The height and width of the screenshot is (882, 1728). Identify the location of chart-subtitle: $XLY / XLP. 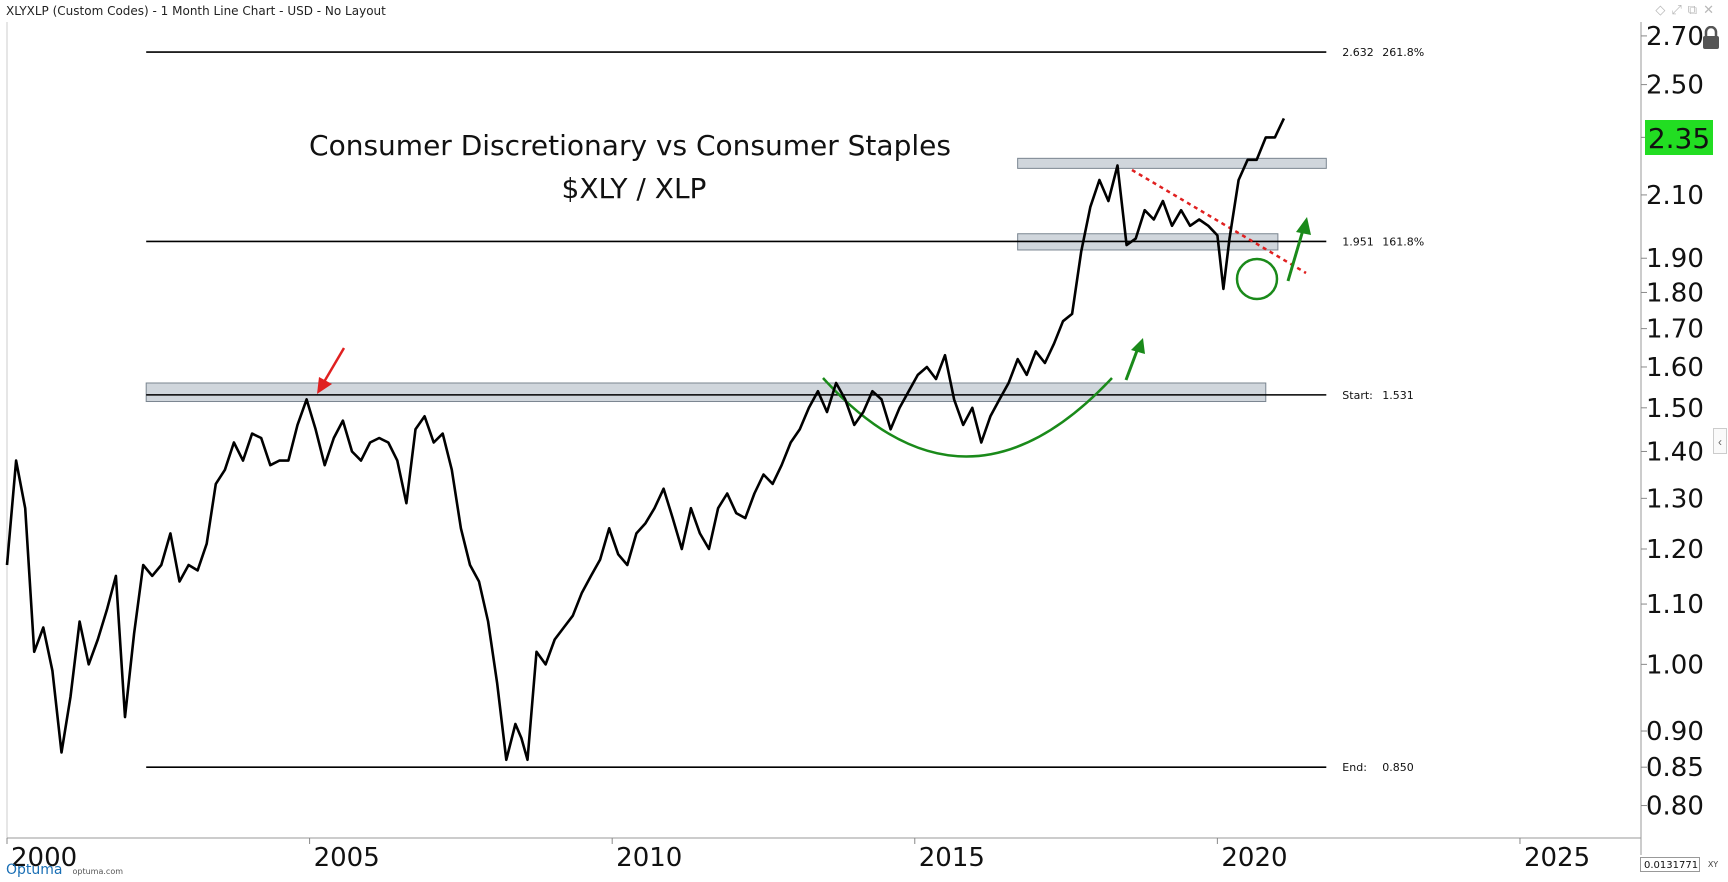
(634, 188).